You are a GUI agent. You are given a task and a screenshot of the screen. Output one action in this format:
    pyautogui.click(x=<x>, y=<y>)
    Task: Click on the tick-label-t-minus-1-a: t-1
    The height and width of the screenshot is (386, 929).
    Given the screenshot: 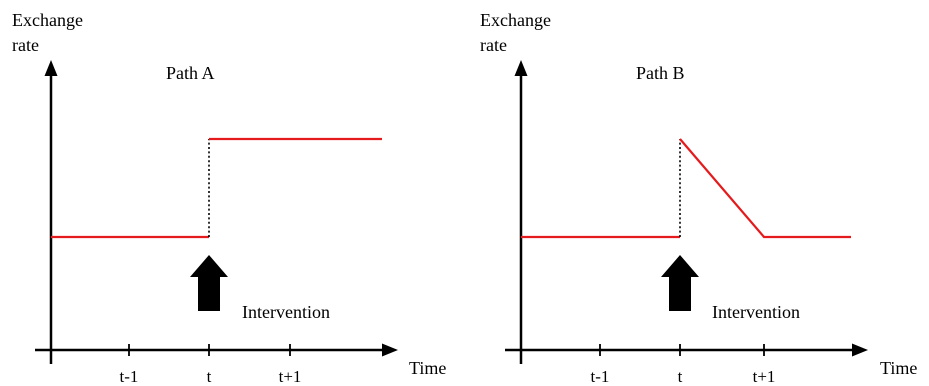 What is the action you would take?
    pyautogui.click(x=129, y=376)
    